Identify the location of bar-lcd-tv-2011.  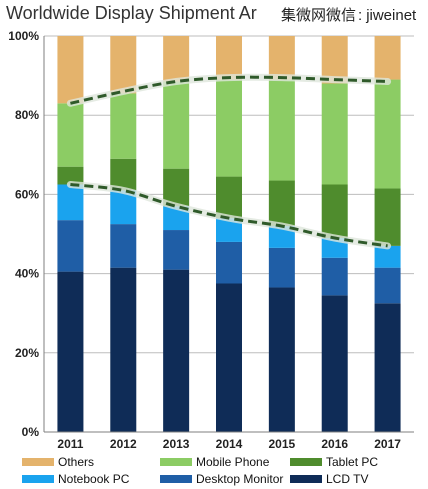
(70, 351).